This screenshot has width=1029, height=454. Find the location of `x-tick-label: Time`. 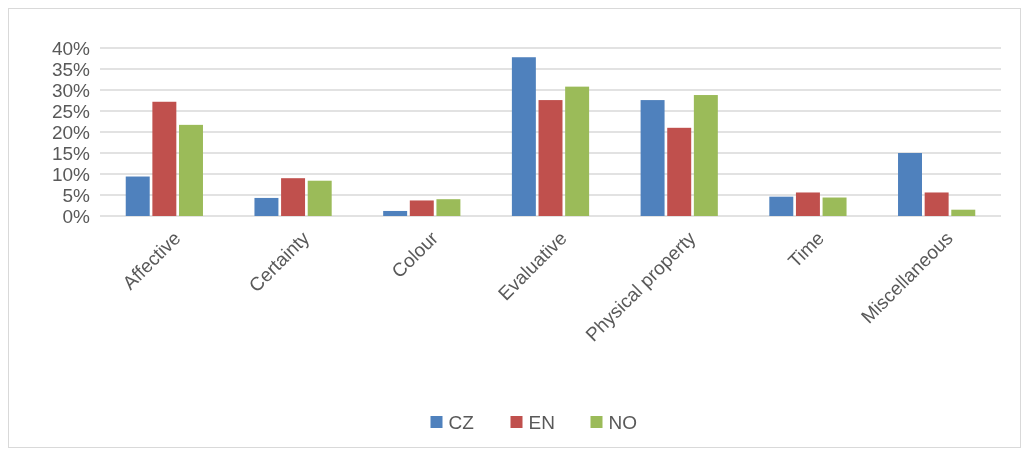

x-tick-label: Time is located at coordinates (806, 249).